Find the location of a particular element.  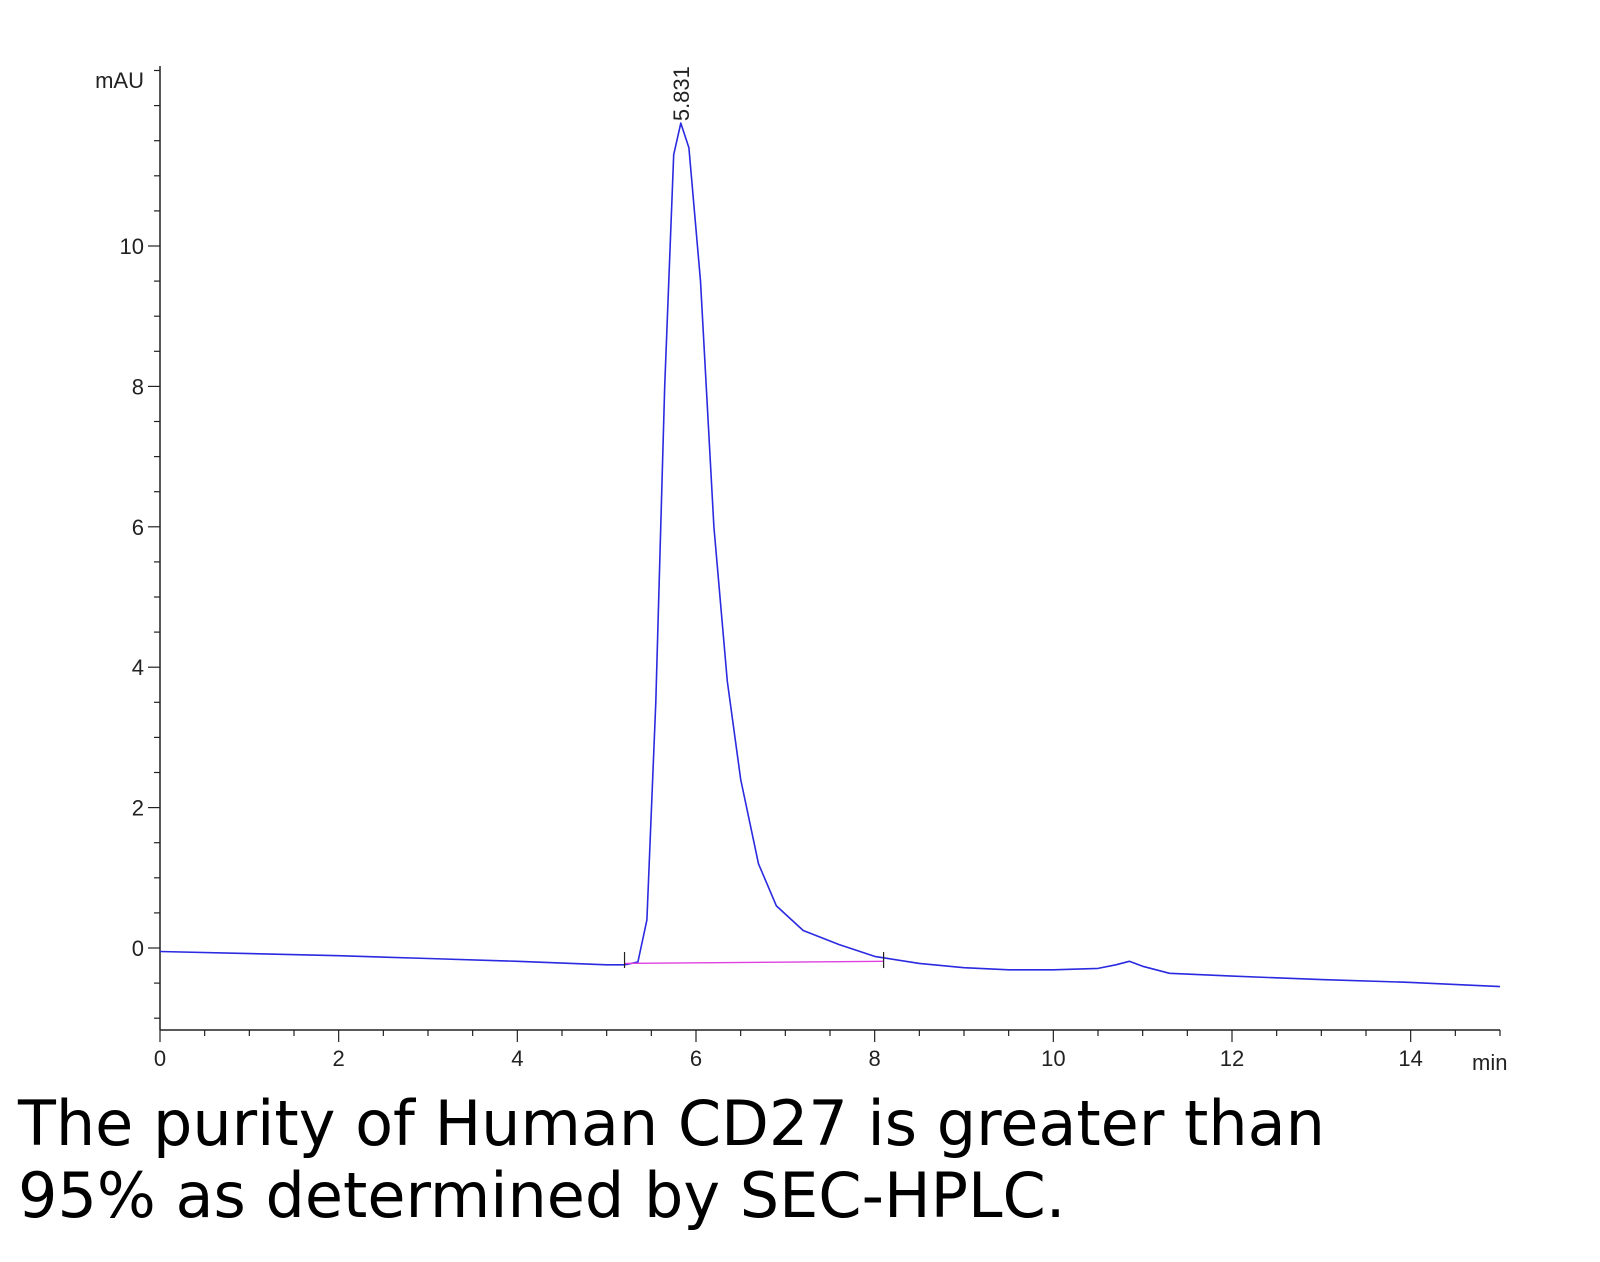

x-tick-label: 14 is located at coordinates (1410, 1058).